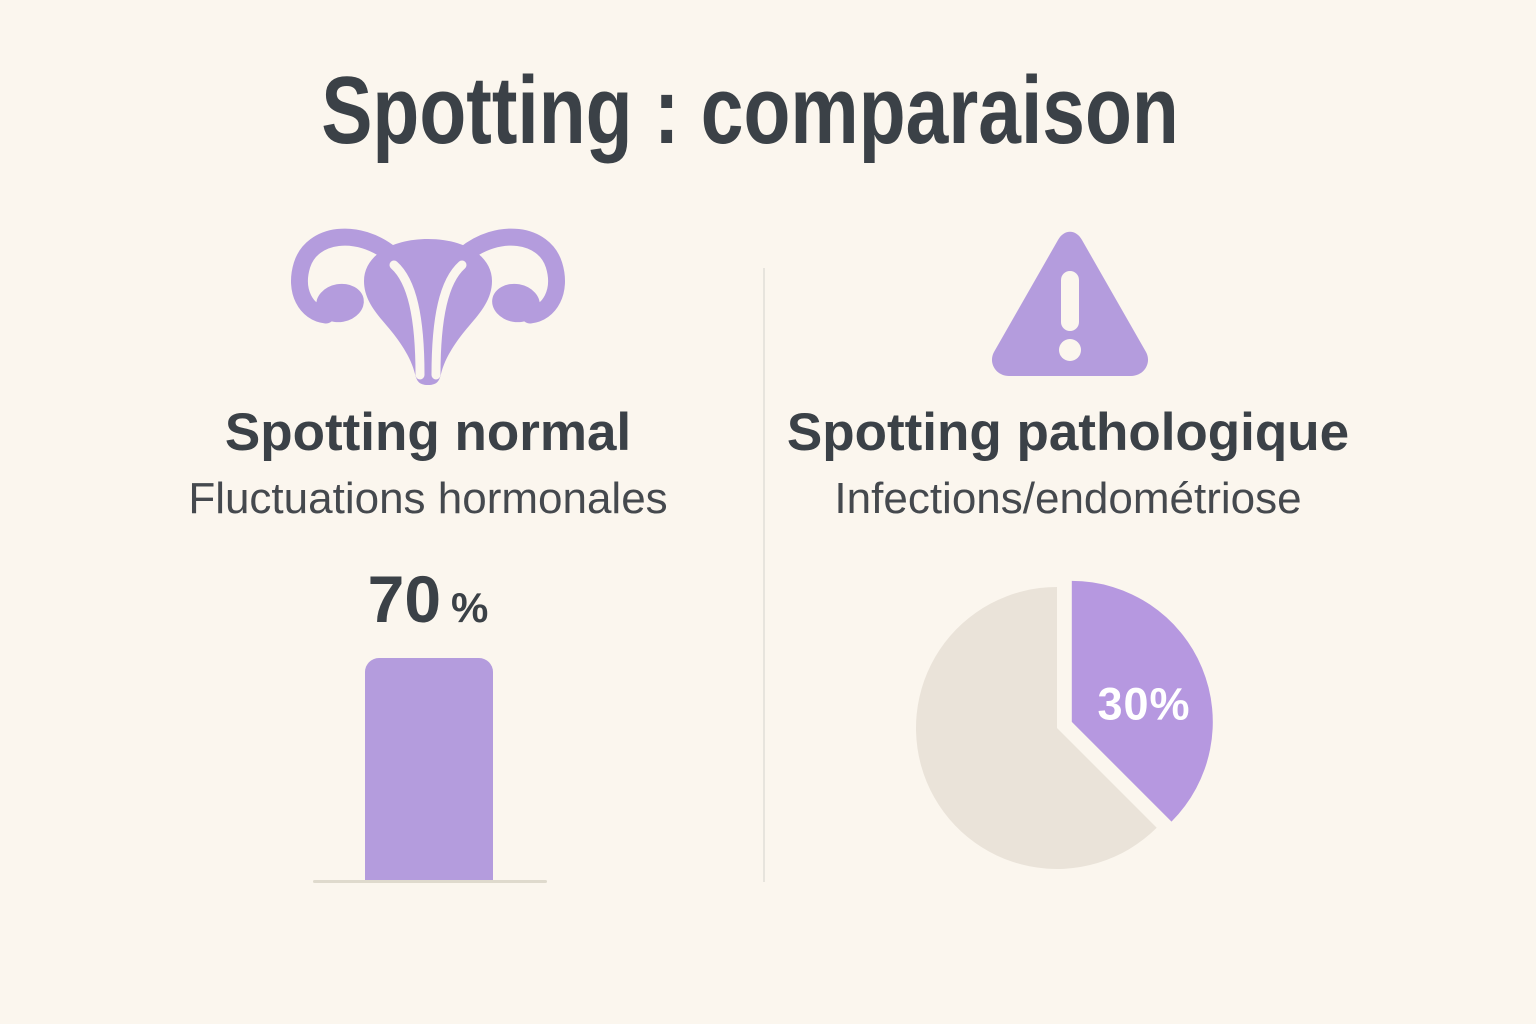 The image size is (1536, 1024). What do you see at coordinates (428, 312) in the screenshot?
I see `uterus-body` at bounding box center [428, 312].